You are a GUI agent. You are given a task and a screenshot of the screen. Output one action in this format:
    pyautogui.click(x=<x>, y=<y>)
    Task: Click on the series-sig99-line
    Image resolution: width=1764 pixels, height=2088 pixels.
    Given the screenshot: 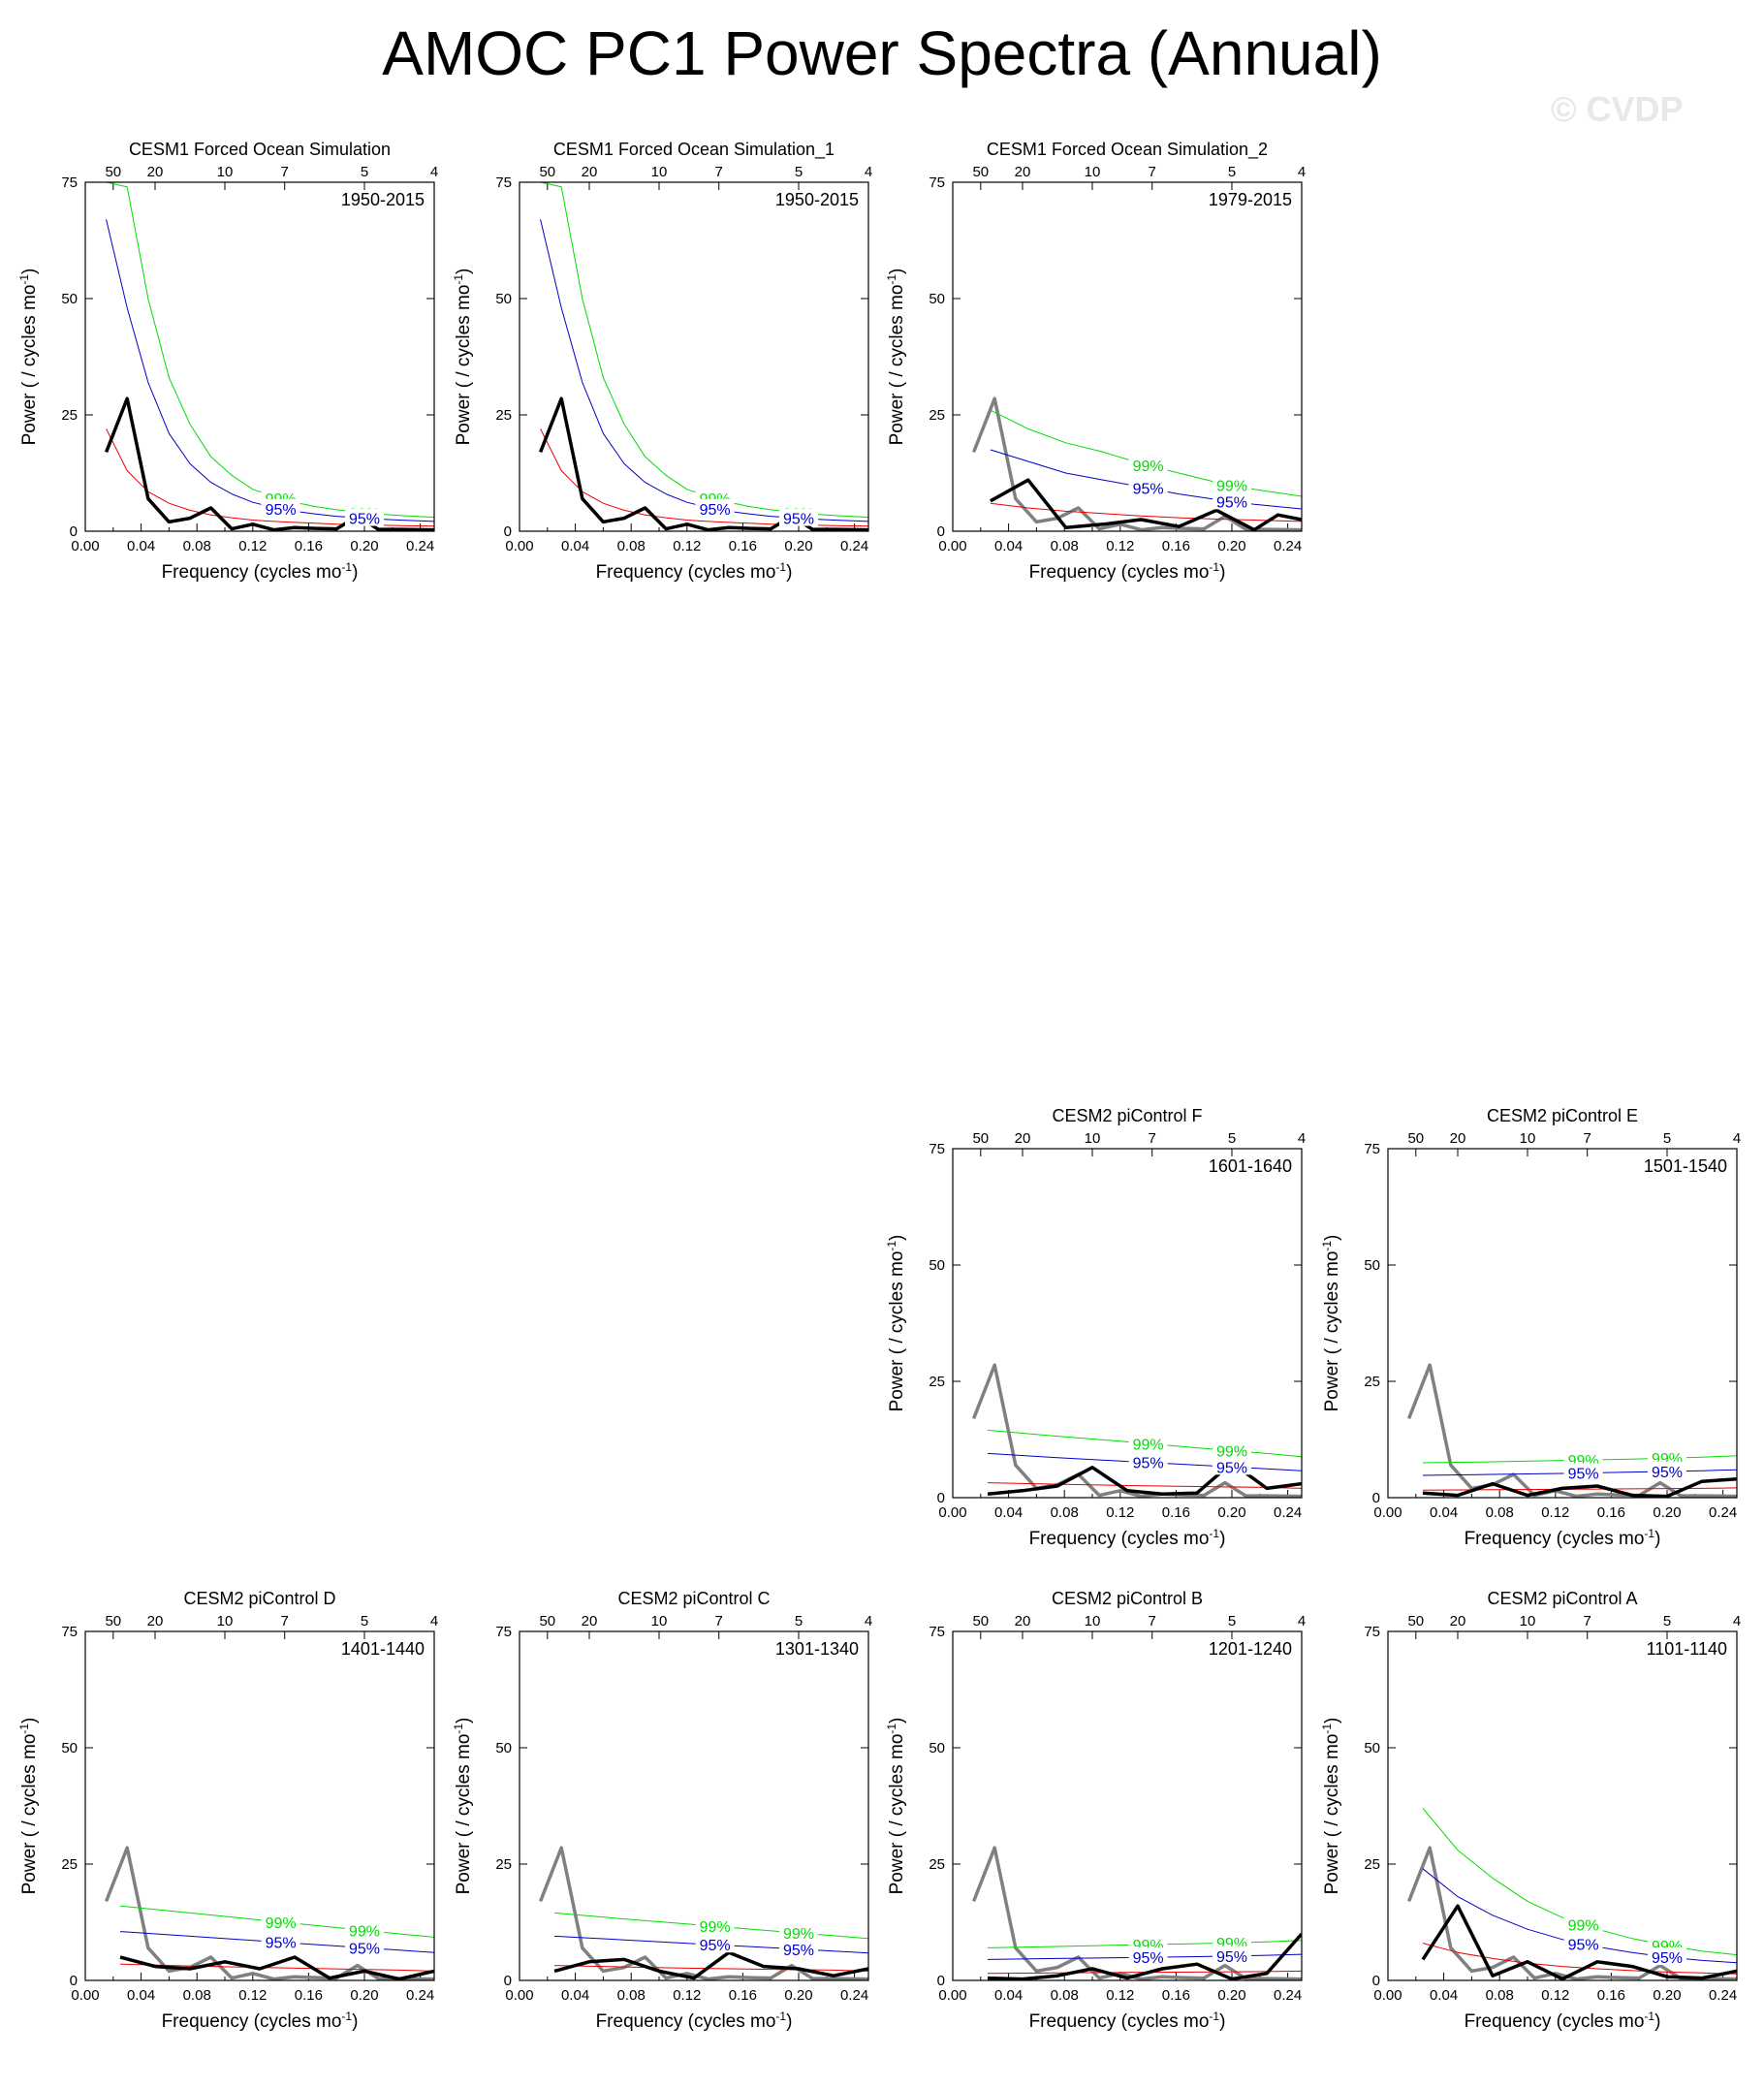 What is the action you would take?
    pyautogui.click(x=270, y=350)
    